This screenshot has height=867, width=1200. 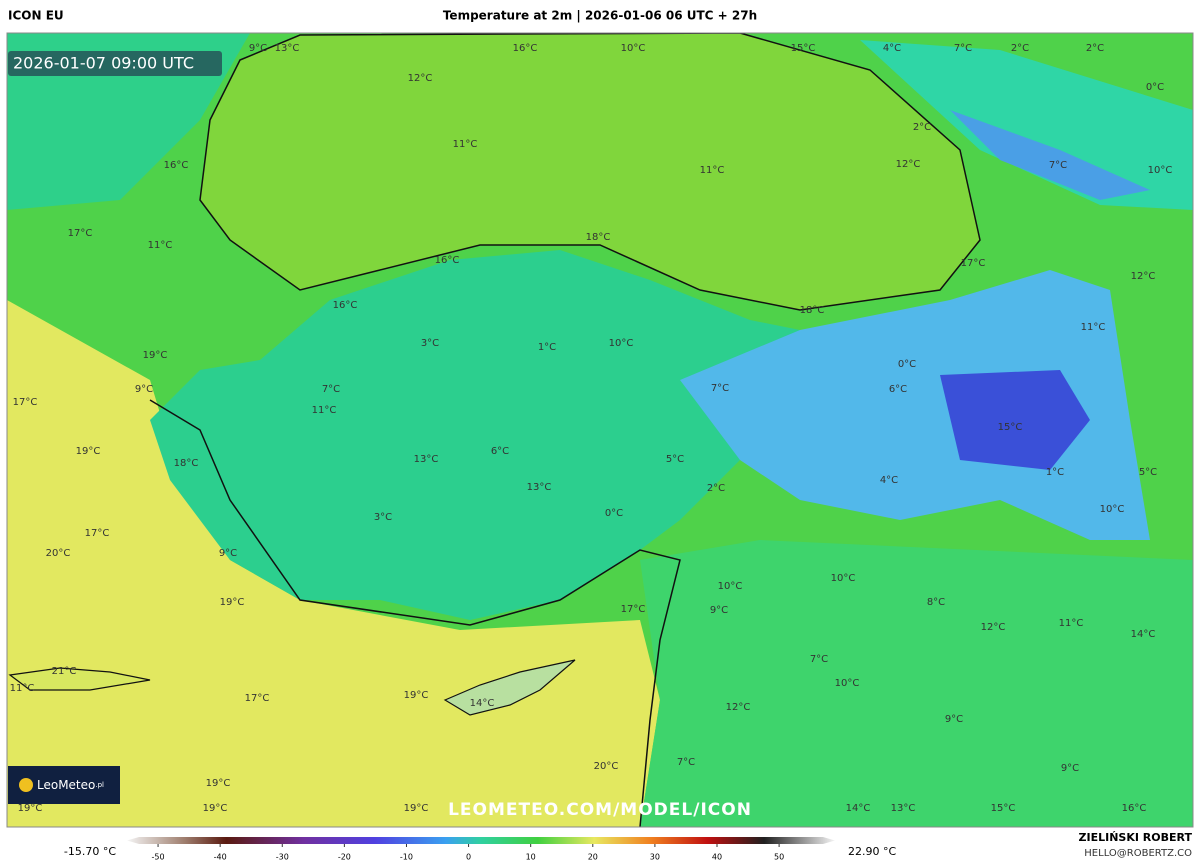 I want to click on colorbar-tick-label: -20, so click(x=344, y=857).